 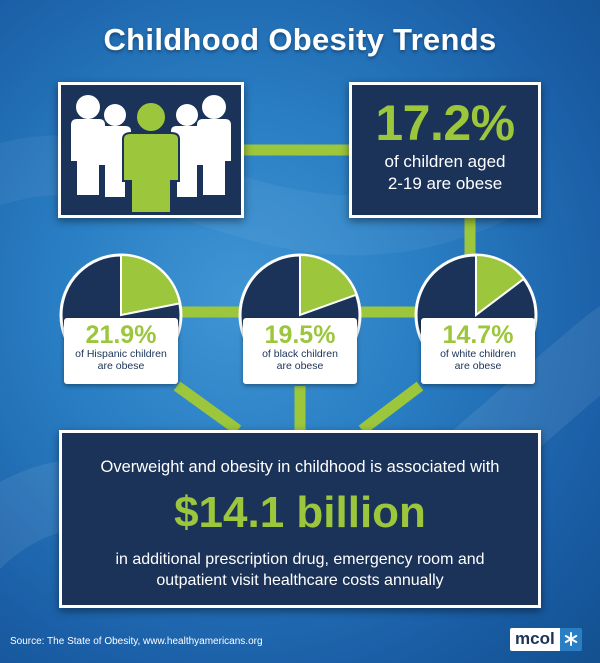 I want to click on overall-stat-panel: 17.2% of children aged 2-19 are obese, so click(x=445, y=150).